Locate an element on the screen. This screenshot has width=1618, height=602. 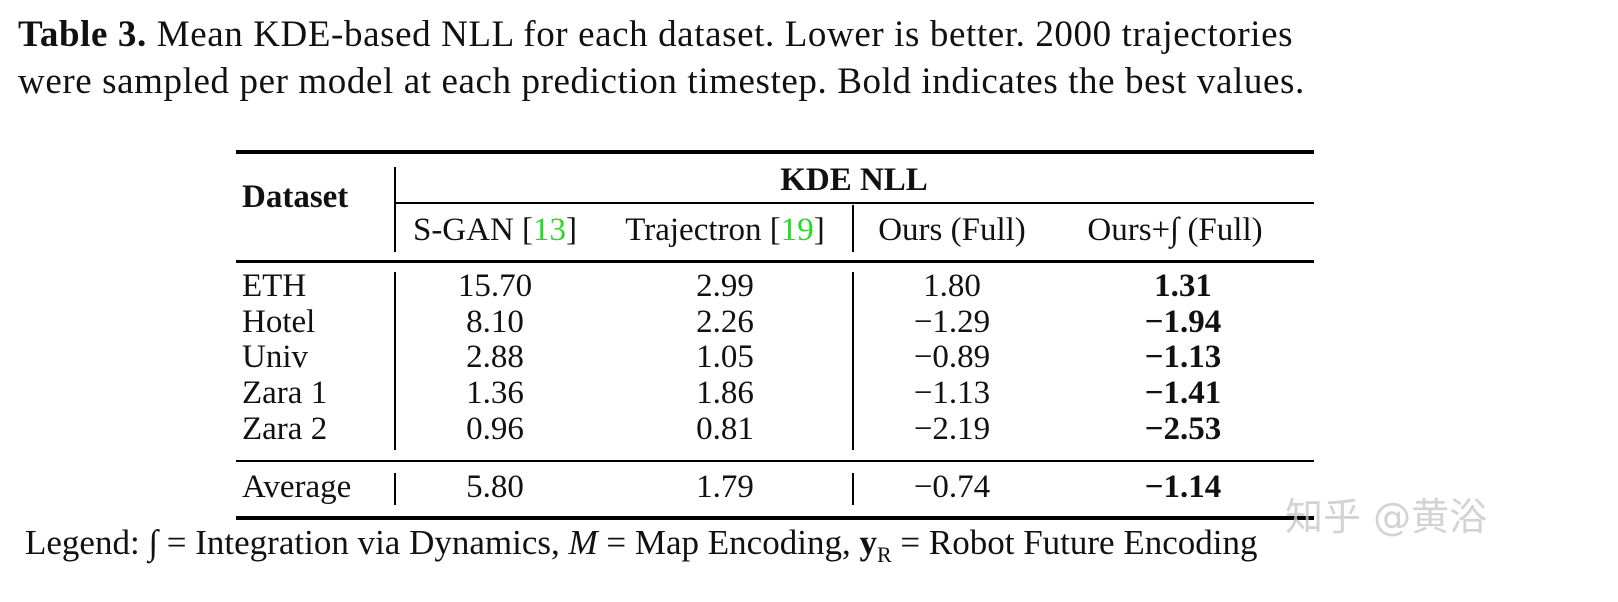
legend-text: = Integration via Dynamics, is located at coordinates (363, 542).